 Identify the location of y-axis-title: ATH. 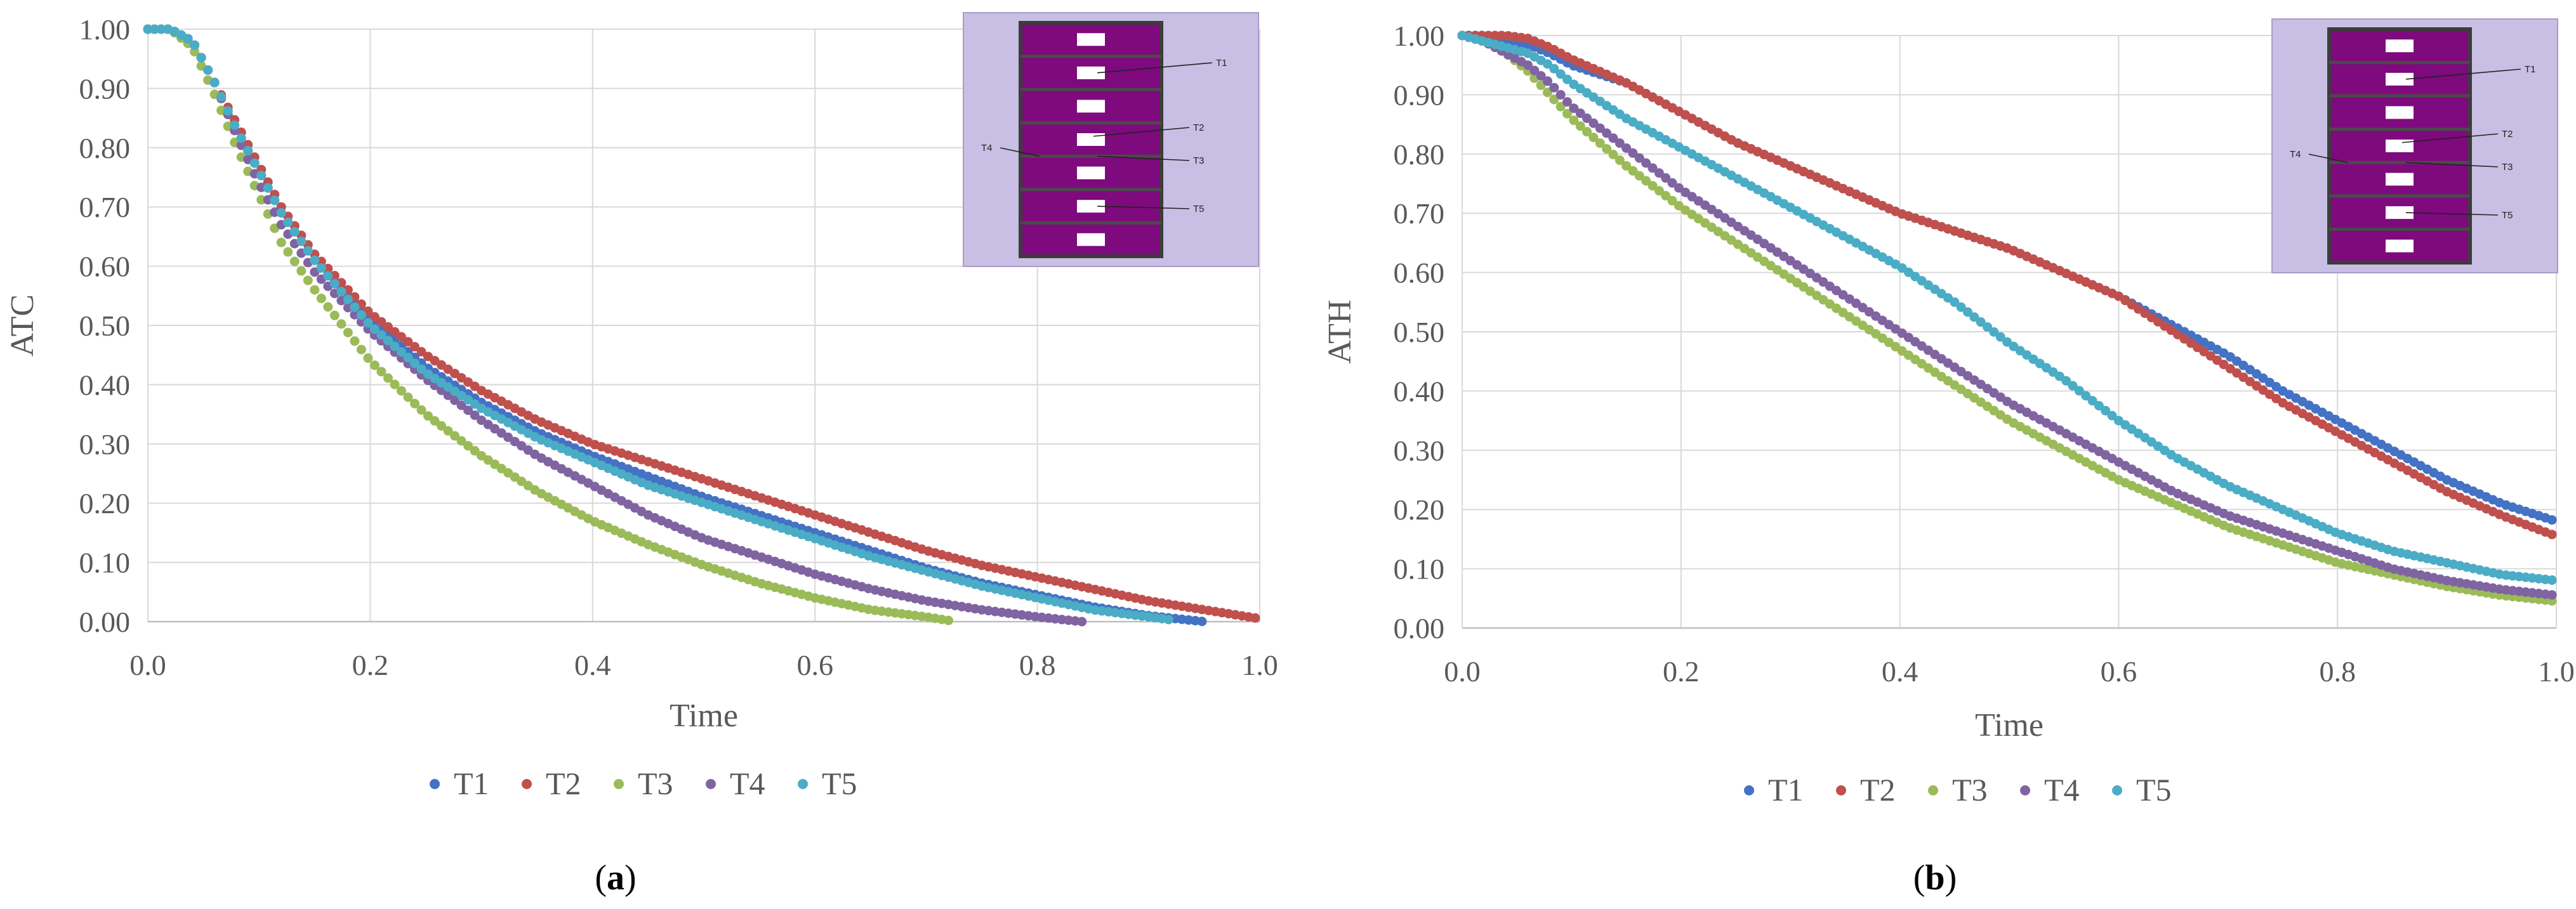
(1340, 331).